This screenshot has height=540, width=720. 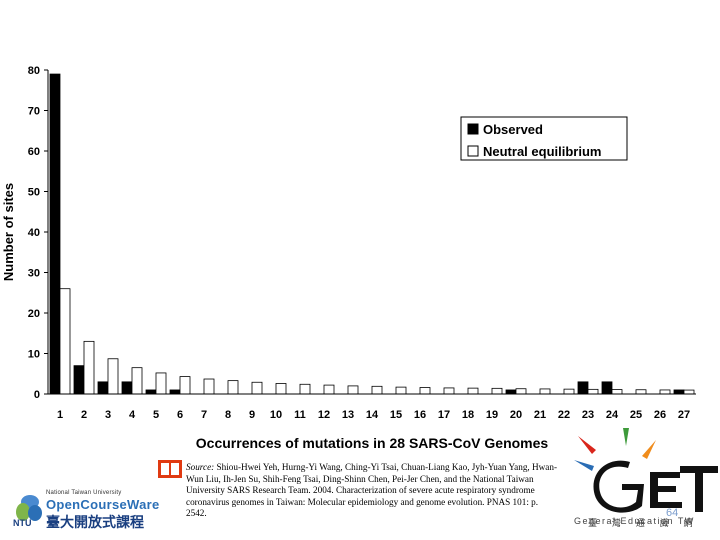 I want to click on legend-box, so click(x=544, y=138).